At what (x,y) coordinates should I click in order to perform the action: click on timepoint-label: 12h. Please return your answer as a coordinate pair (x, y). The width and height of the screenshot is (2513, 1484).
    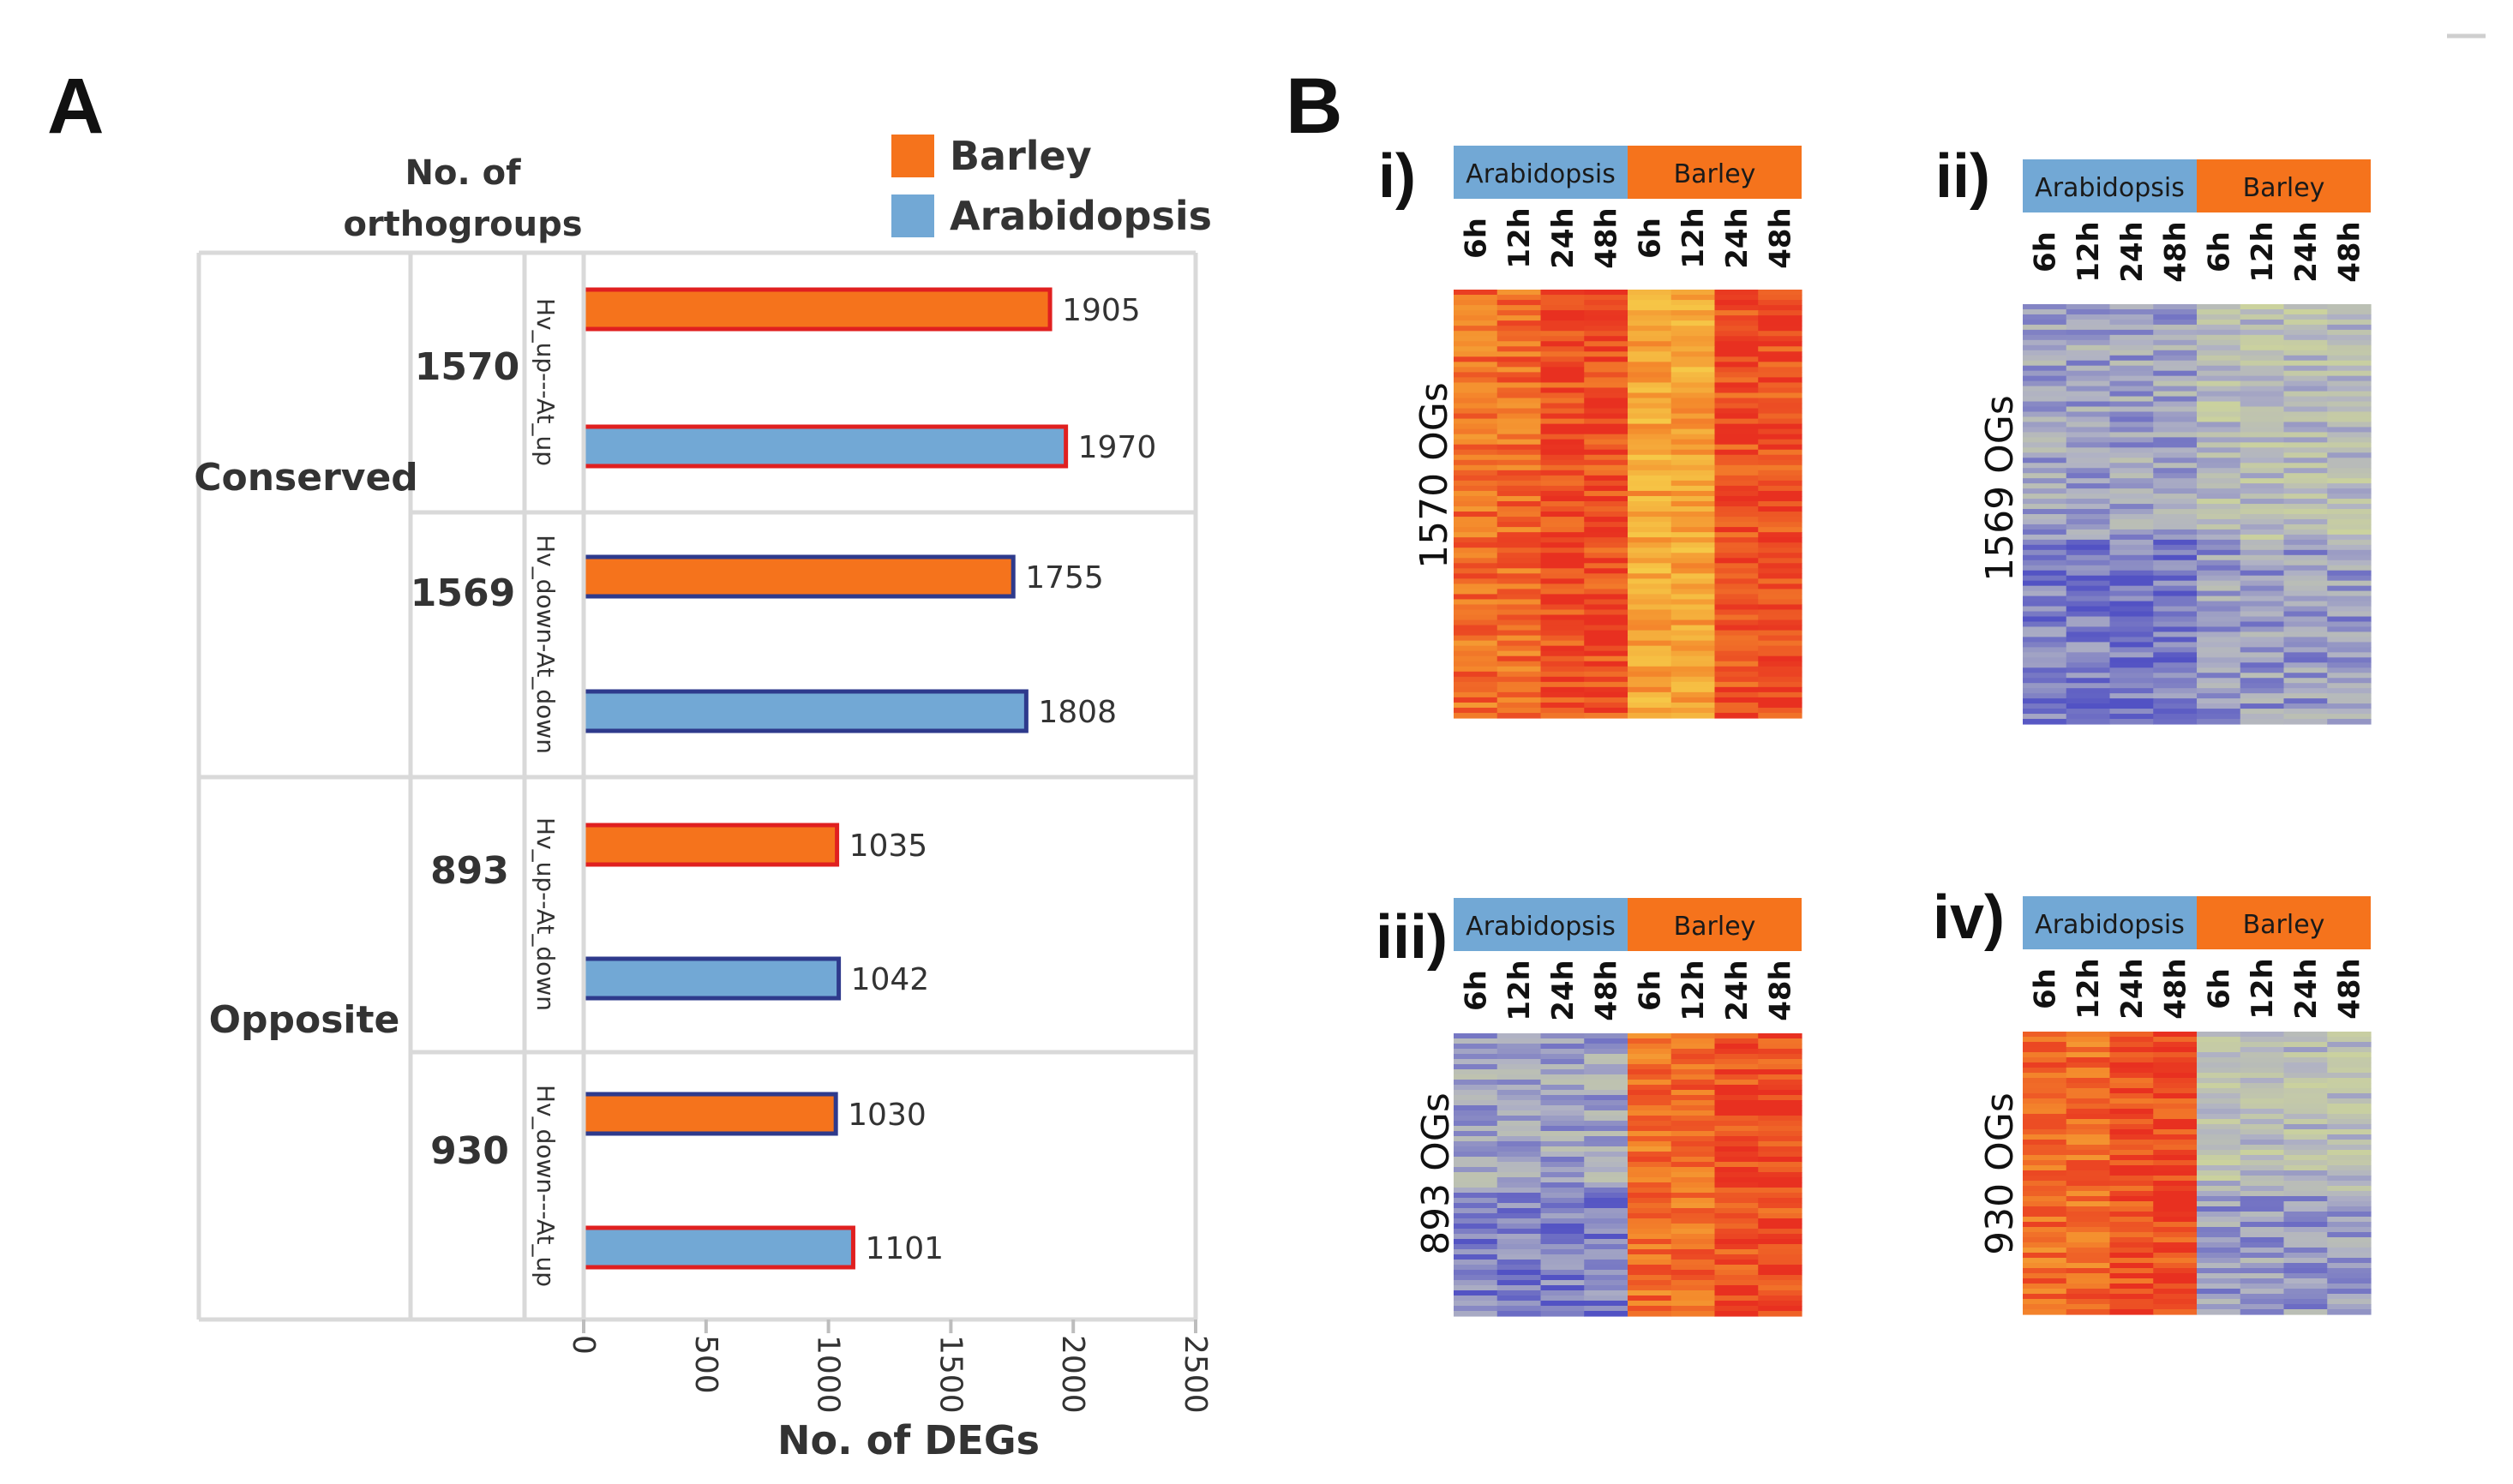
    Looking at the image, I should click on (2089, 989).